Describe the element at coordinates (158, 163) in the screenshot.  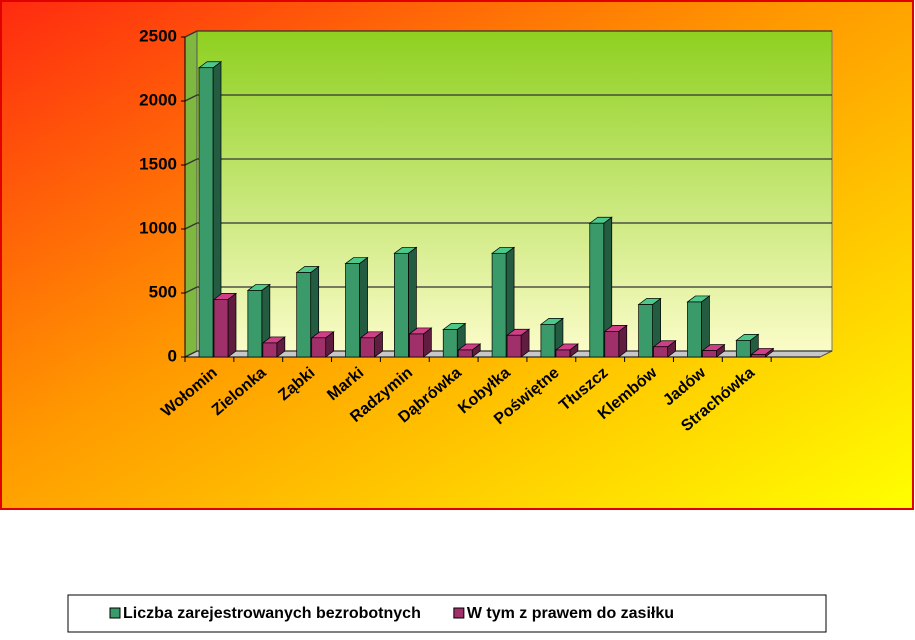
I see `y-tick-label: 1500` at that location.